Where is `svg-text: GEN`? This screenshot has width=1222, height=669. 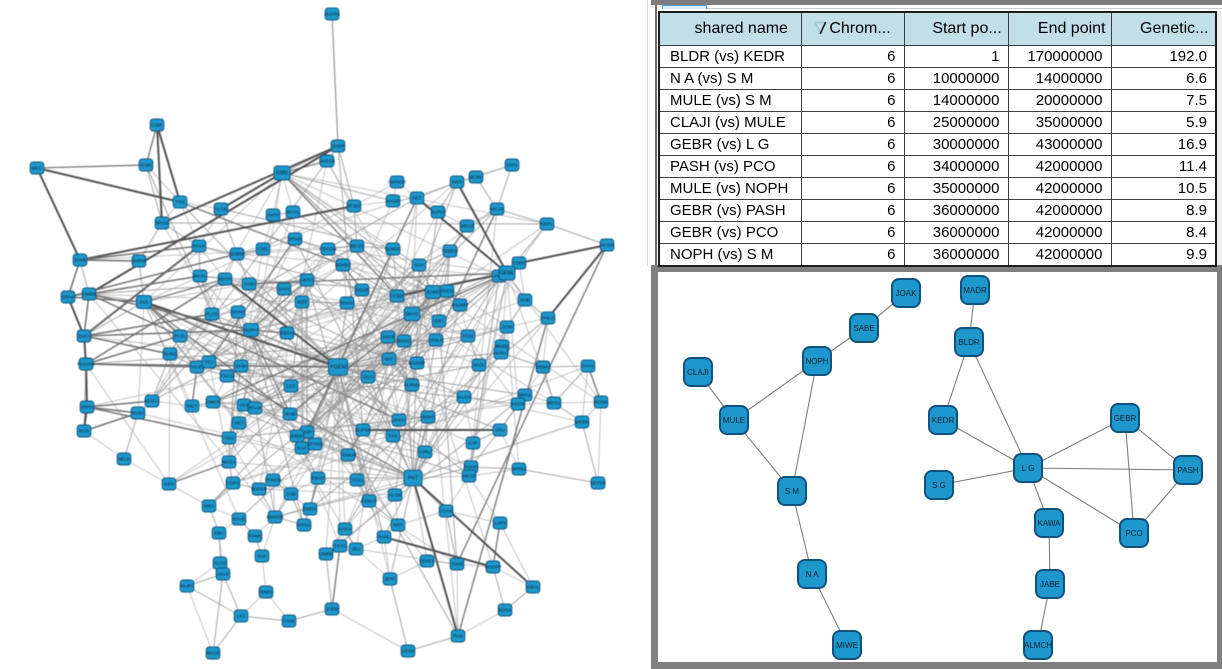 svg-text: GEN is located at coordinates (169, 484).